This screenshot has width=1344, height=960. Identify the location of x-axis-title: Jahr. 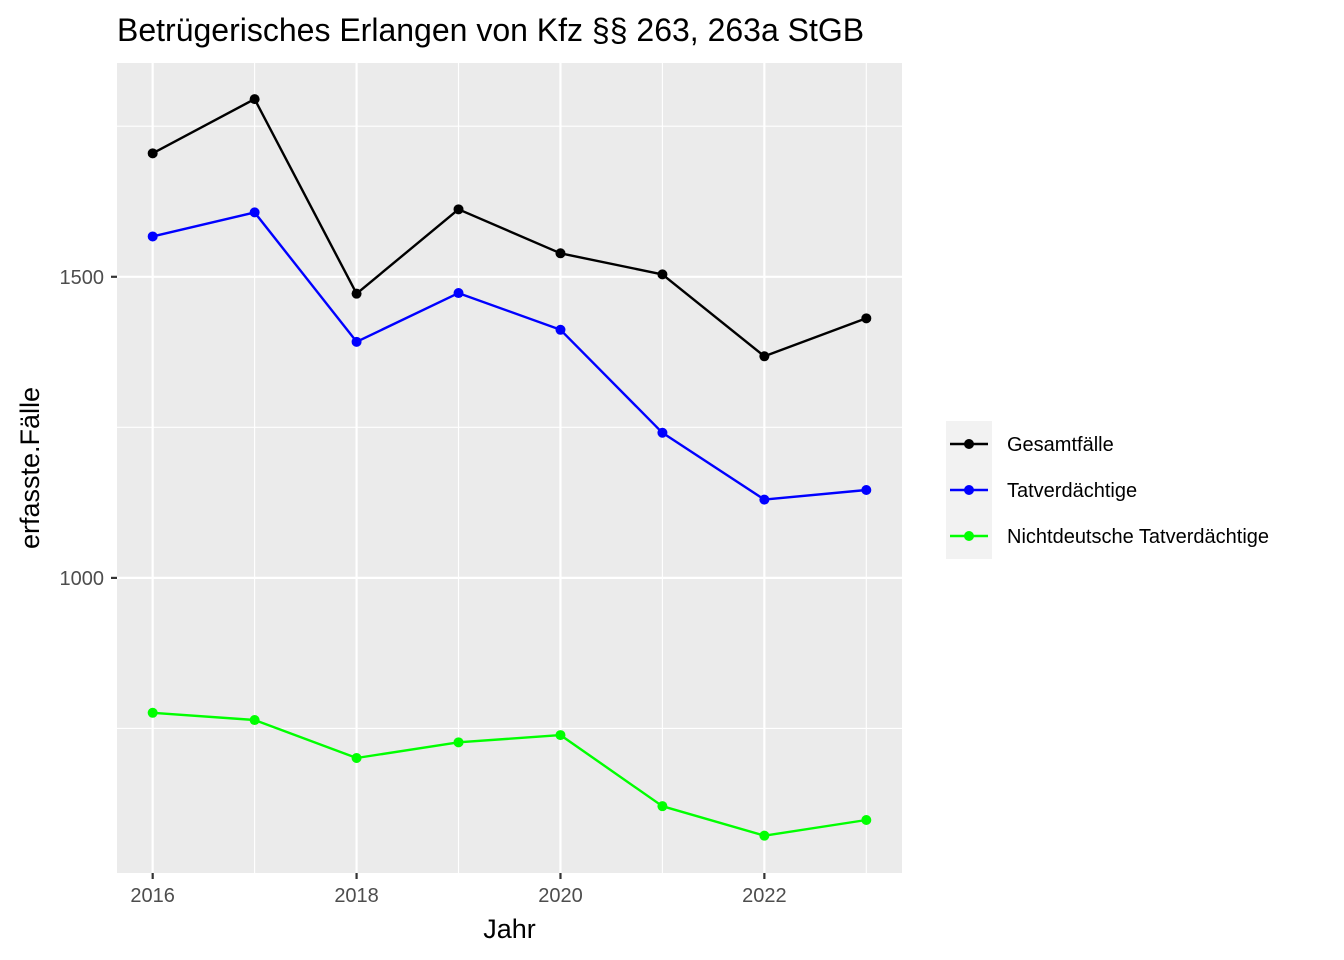
(509, 929).